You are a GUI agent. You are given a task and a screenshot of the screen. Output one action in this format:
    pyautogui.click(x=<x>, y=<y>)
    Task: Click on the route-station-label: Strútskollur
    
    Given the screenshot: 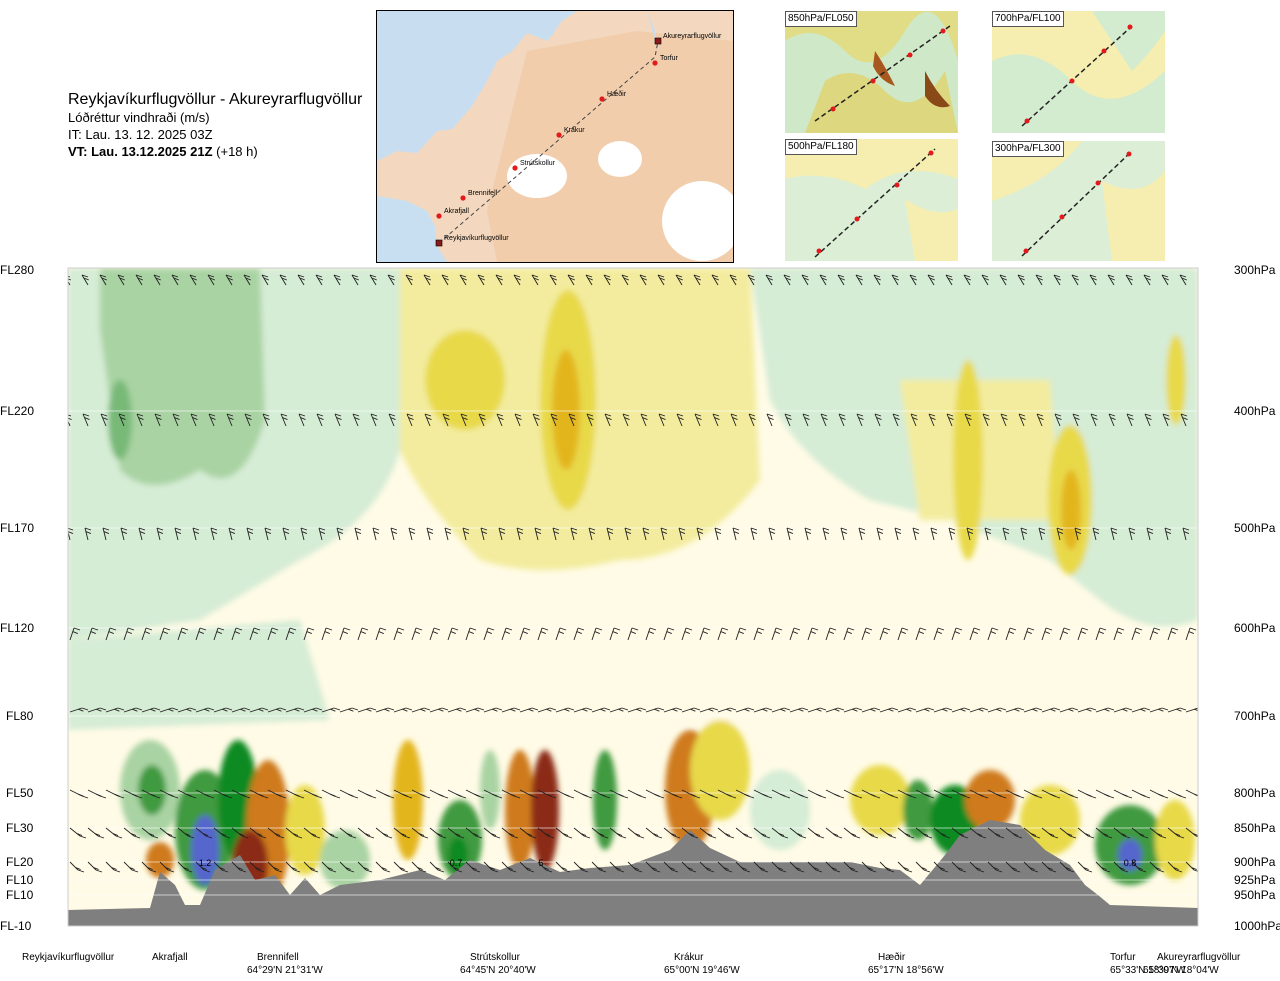 What is the action you would take?
    pyautogui.click(x=538, y=163)
    